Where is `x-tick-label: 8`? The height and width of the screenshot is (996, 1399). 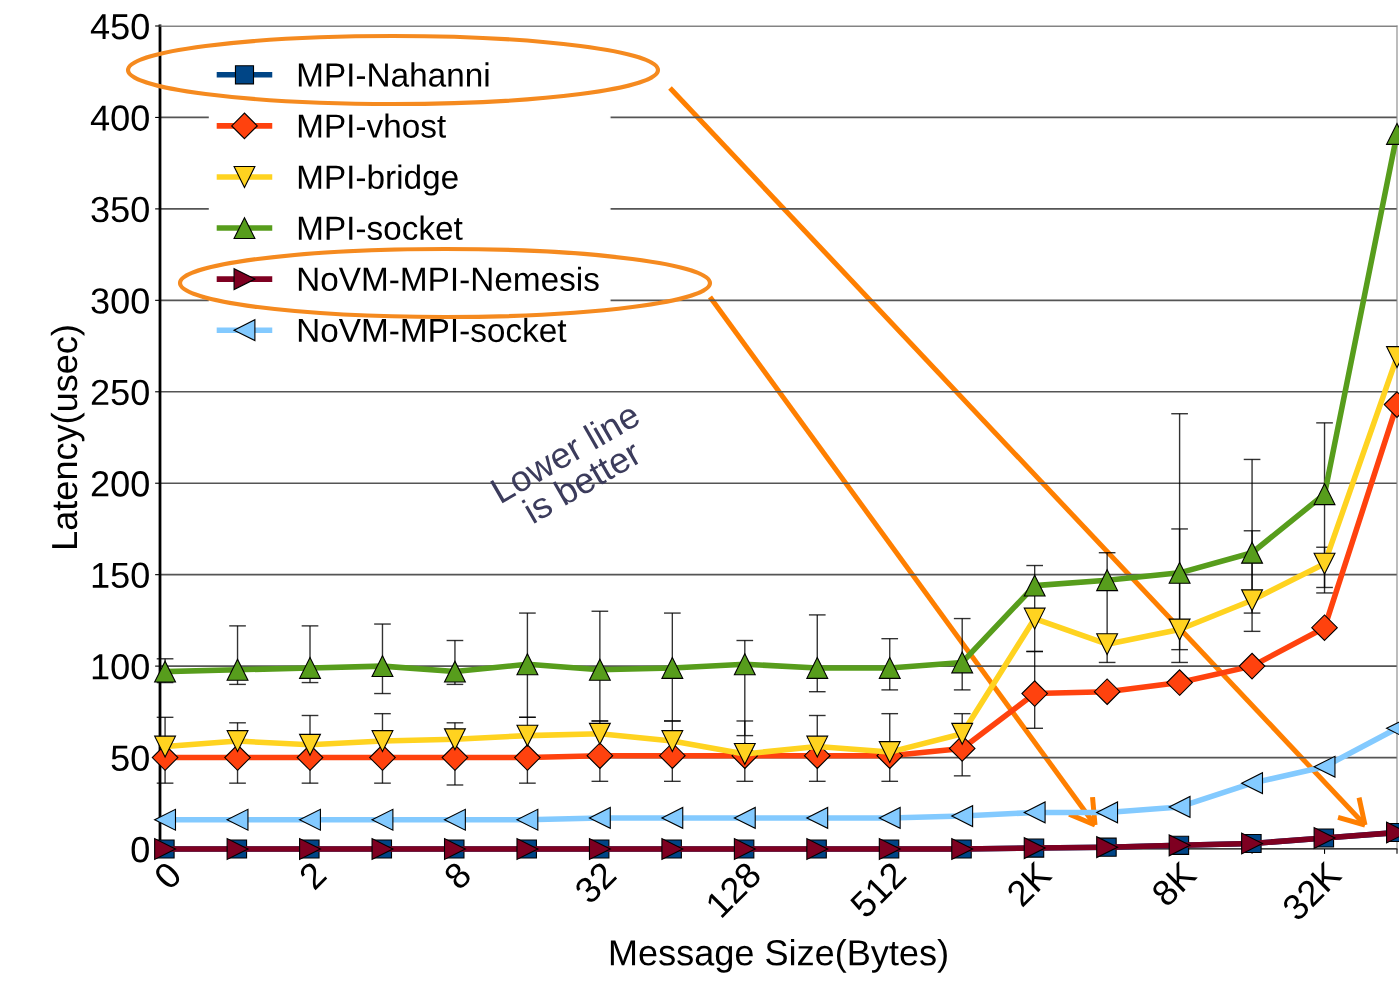 x-tick-label: 8 is located at coordinates (457, 875).